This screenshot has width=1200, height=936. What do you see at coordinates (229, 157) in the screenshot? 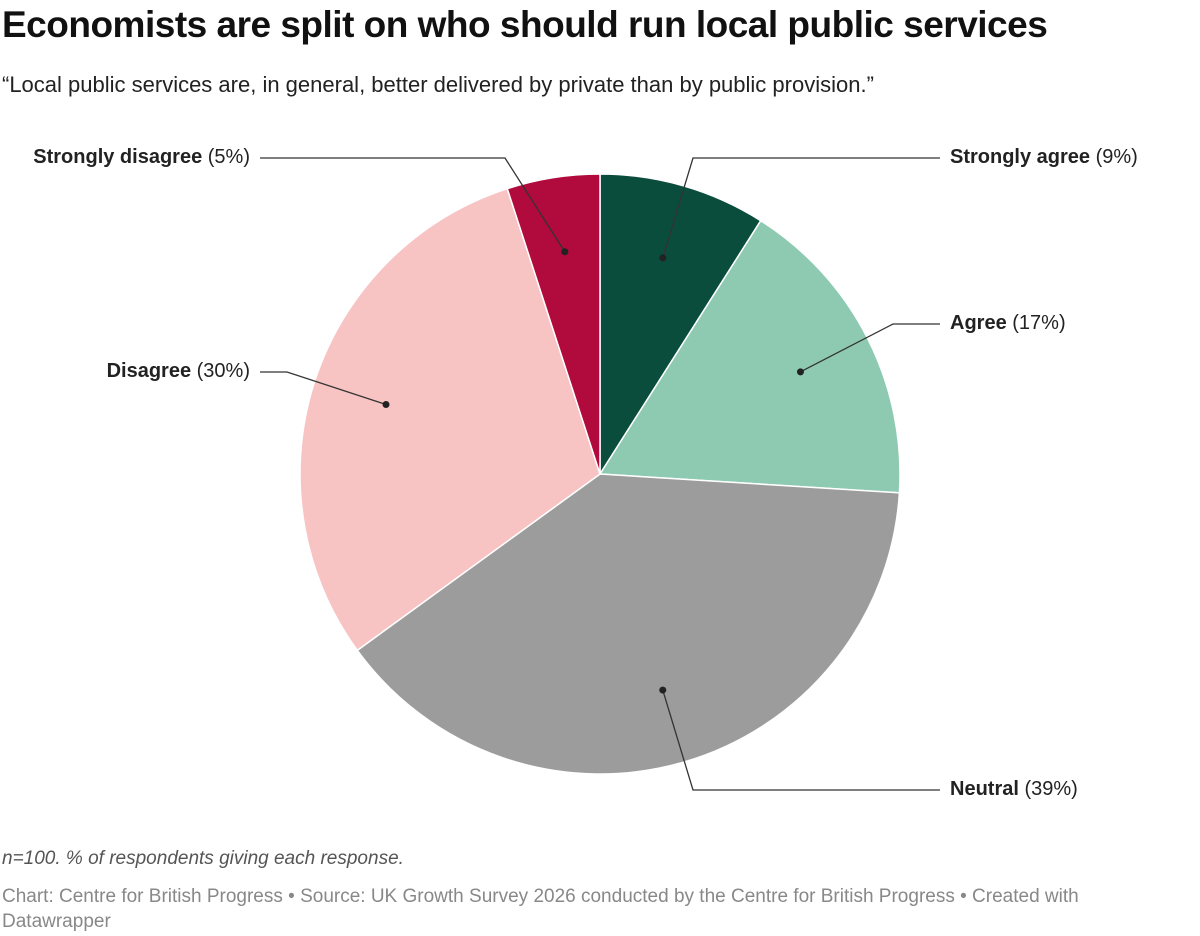
I see `value-label: (5%)` at bounding box center [229, 157].